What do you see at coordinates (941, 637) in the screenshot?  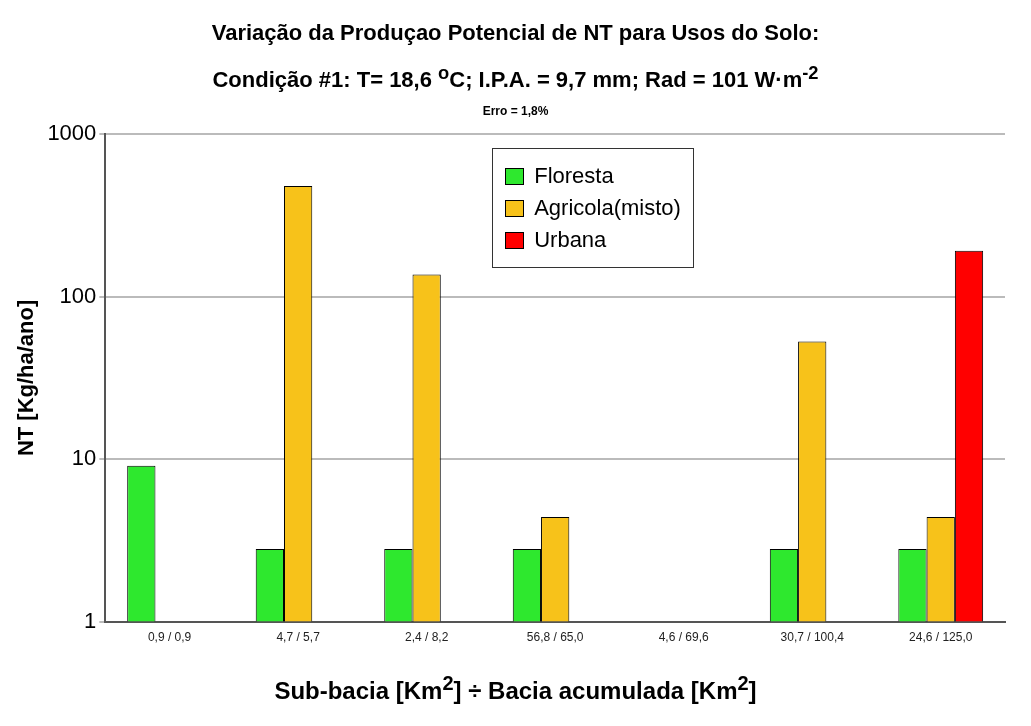 I see `x-tick-label: 24,6 / 125,0` at bounding box center [941, 637].